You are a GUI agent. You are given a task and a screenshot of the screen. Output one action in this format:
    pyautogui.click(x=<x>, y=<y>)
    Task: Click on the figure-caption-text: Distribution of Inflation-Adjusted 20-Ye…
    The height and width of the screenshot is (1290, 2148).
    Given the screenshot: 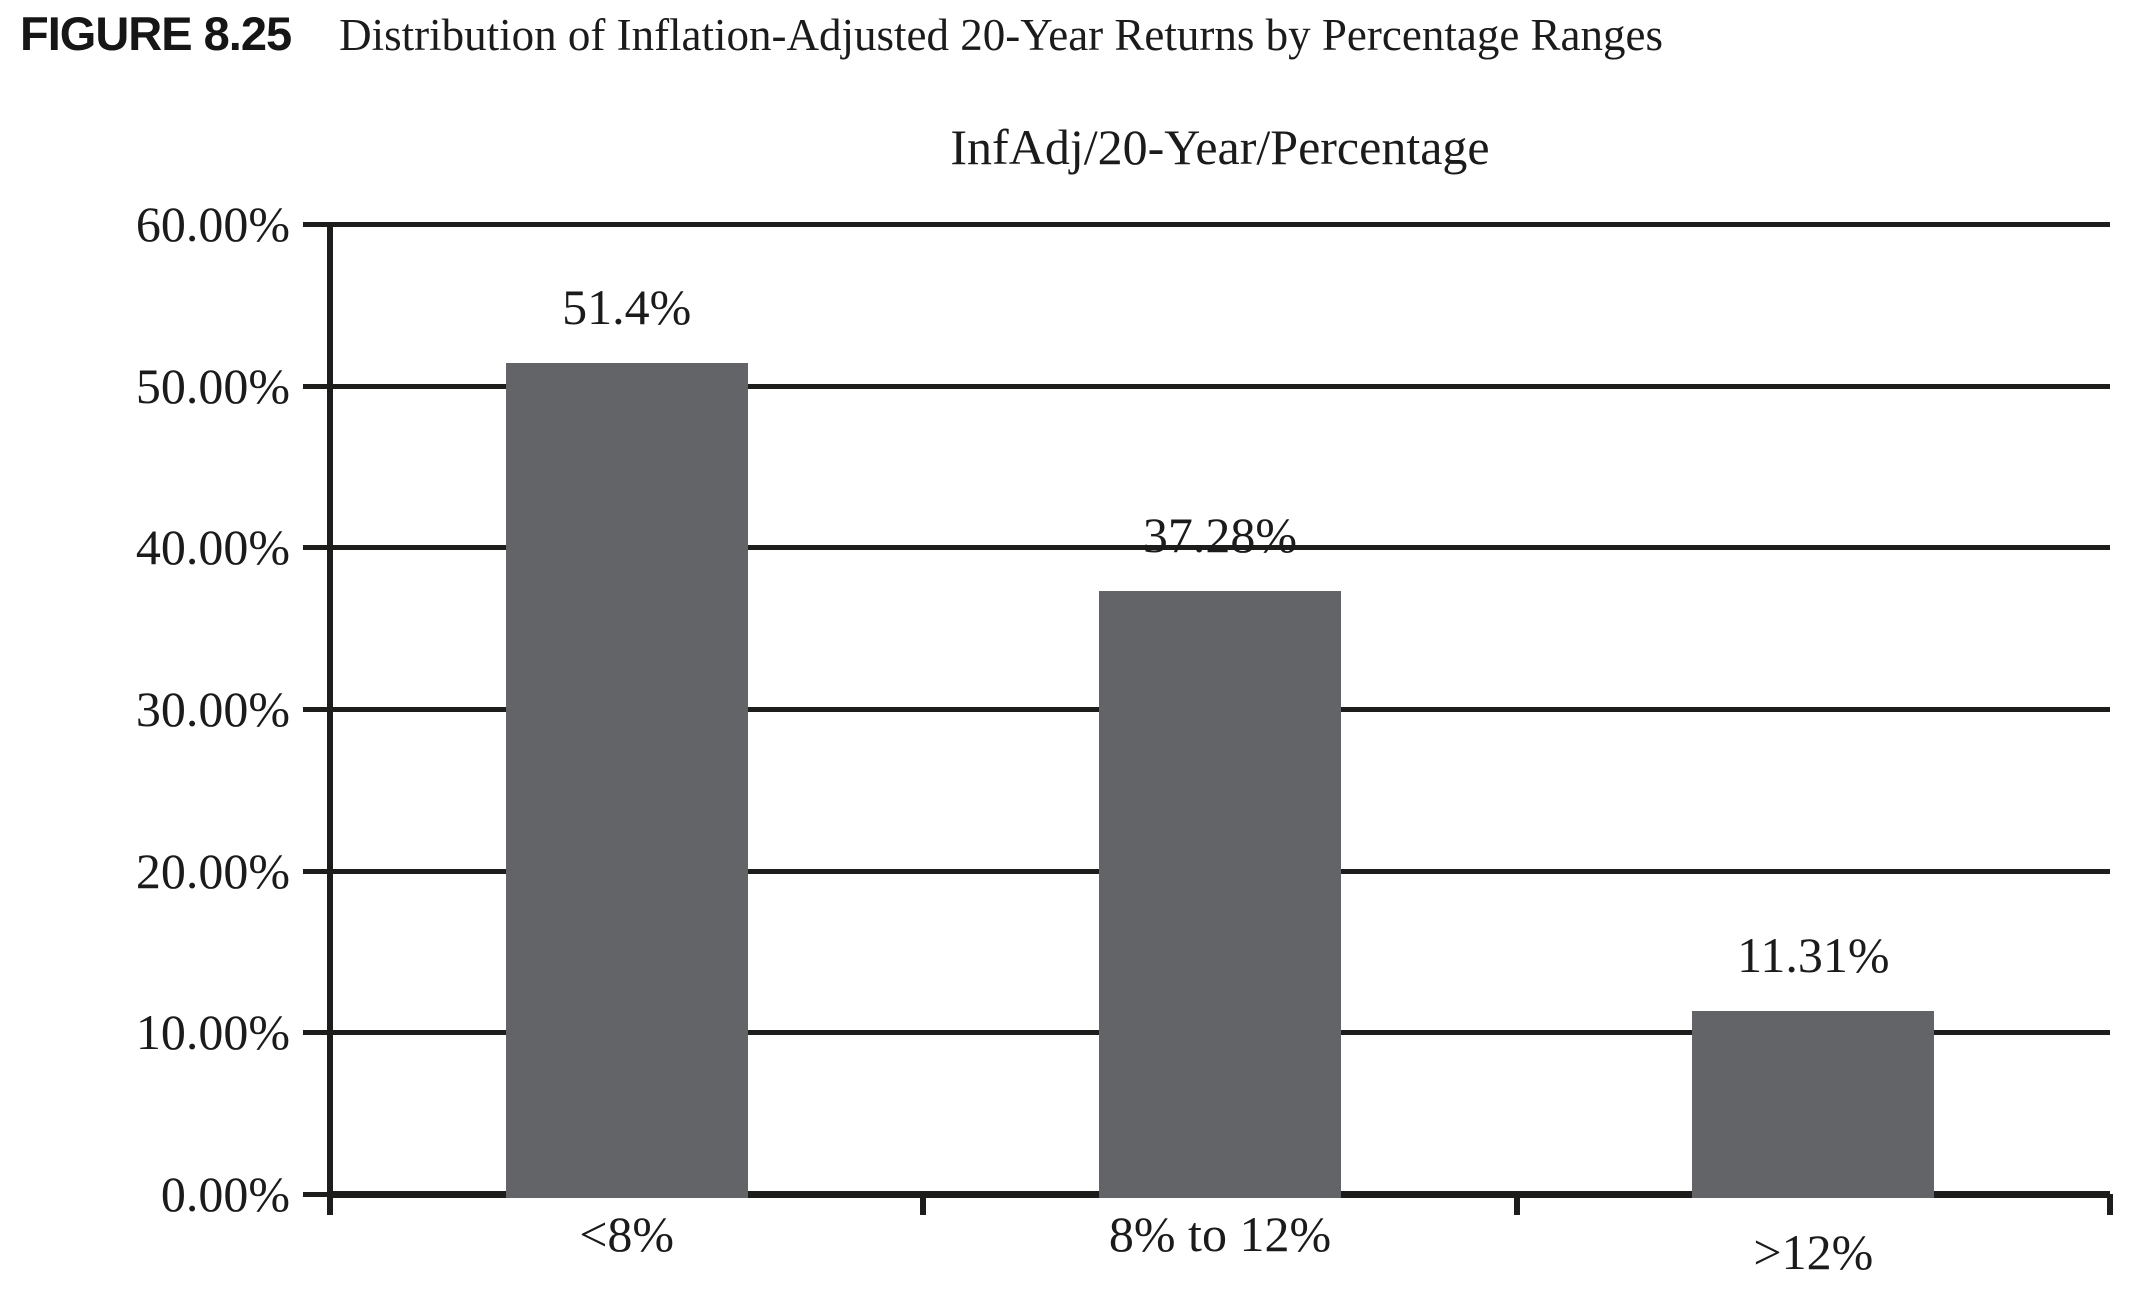 What is the action you would take?
    pyautogui.click(x=1001, y=35)
    